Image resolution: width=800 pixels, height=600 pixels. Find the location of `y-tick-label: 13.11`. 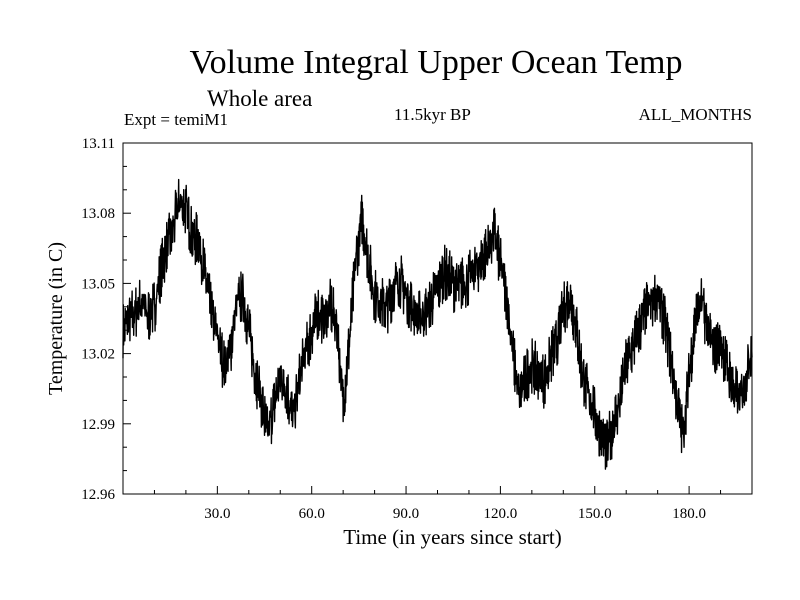

y-tick-label: 13.11 is located at coordinates (98, 144).